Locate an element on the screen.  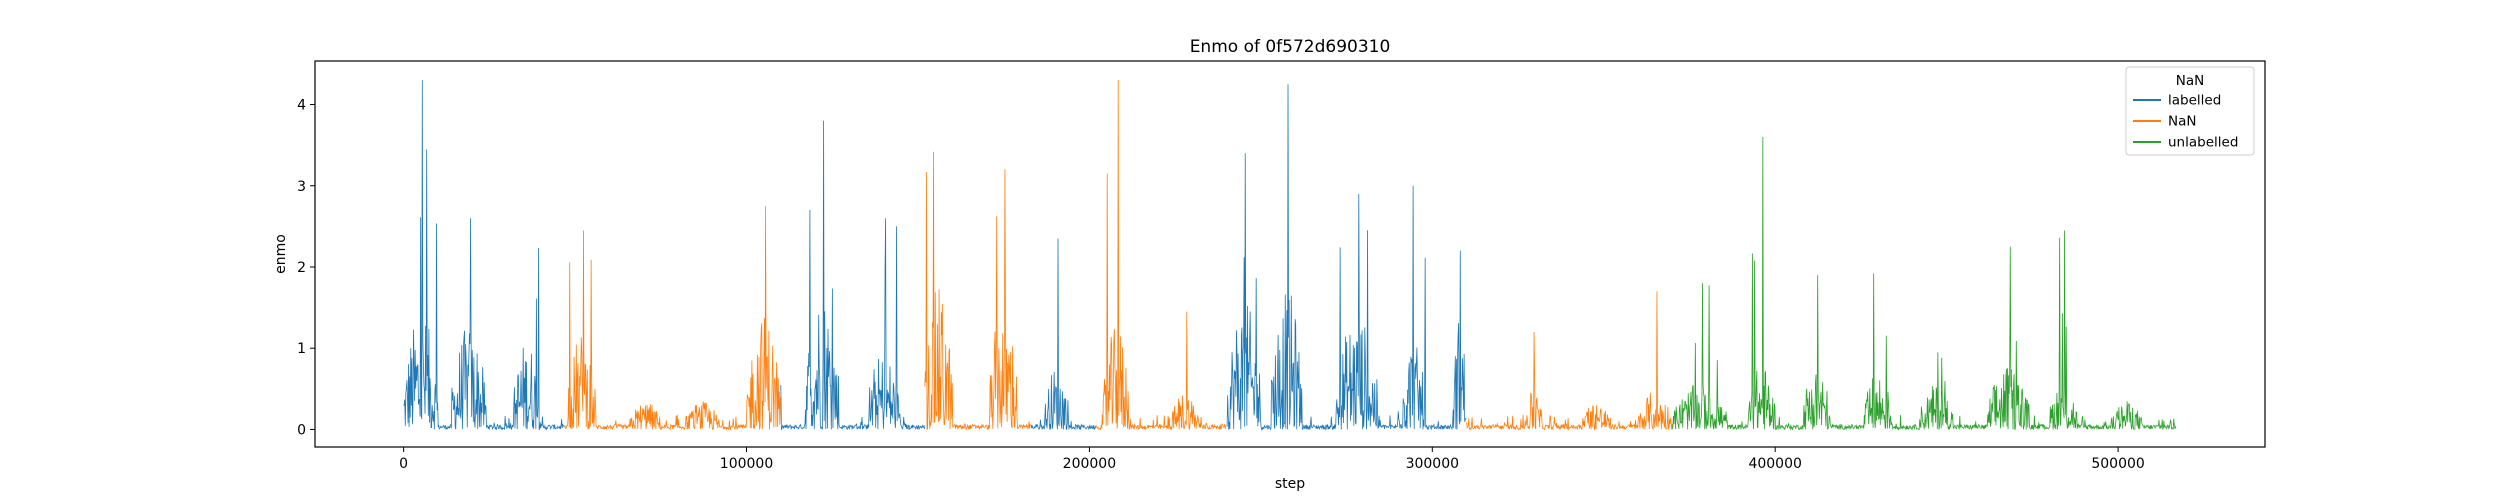
legend-label-labelled: labelled is located at coordinates (2194, 101).